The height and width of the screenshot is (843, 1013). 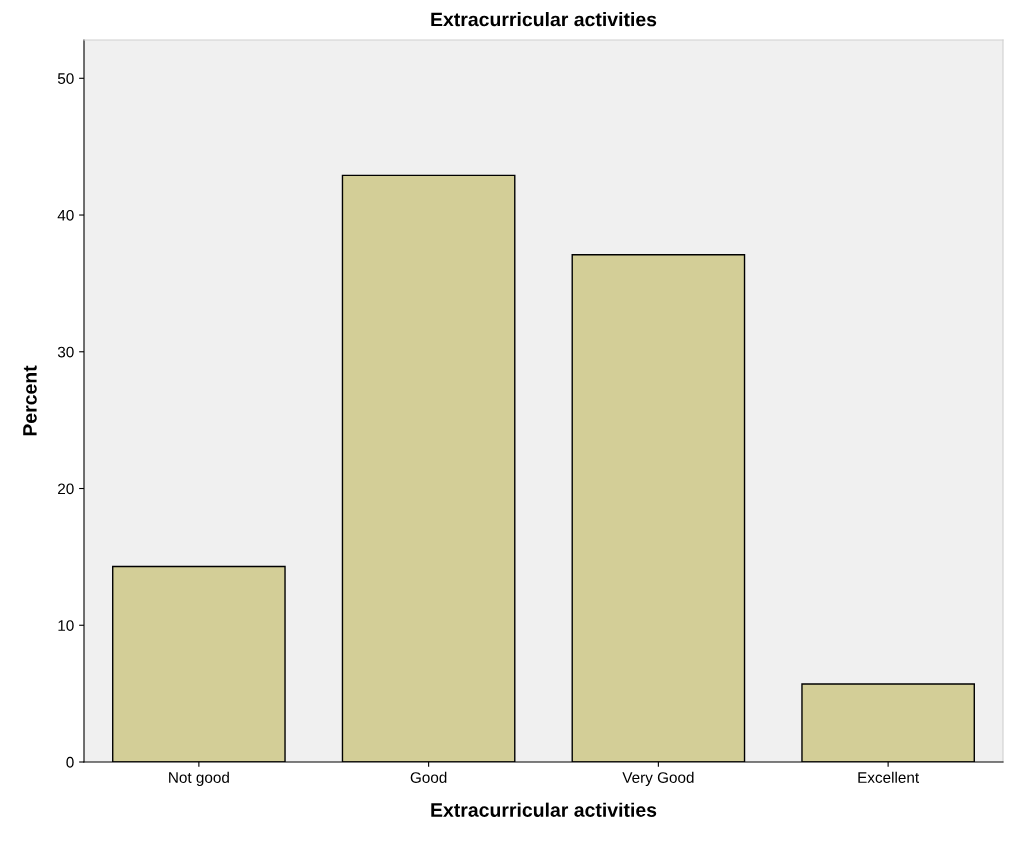 What do you see at coordinates (65, 352) in the screenshot?
I see `y-tick-label: 30` at bounding box center [65, 352].